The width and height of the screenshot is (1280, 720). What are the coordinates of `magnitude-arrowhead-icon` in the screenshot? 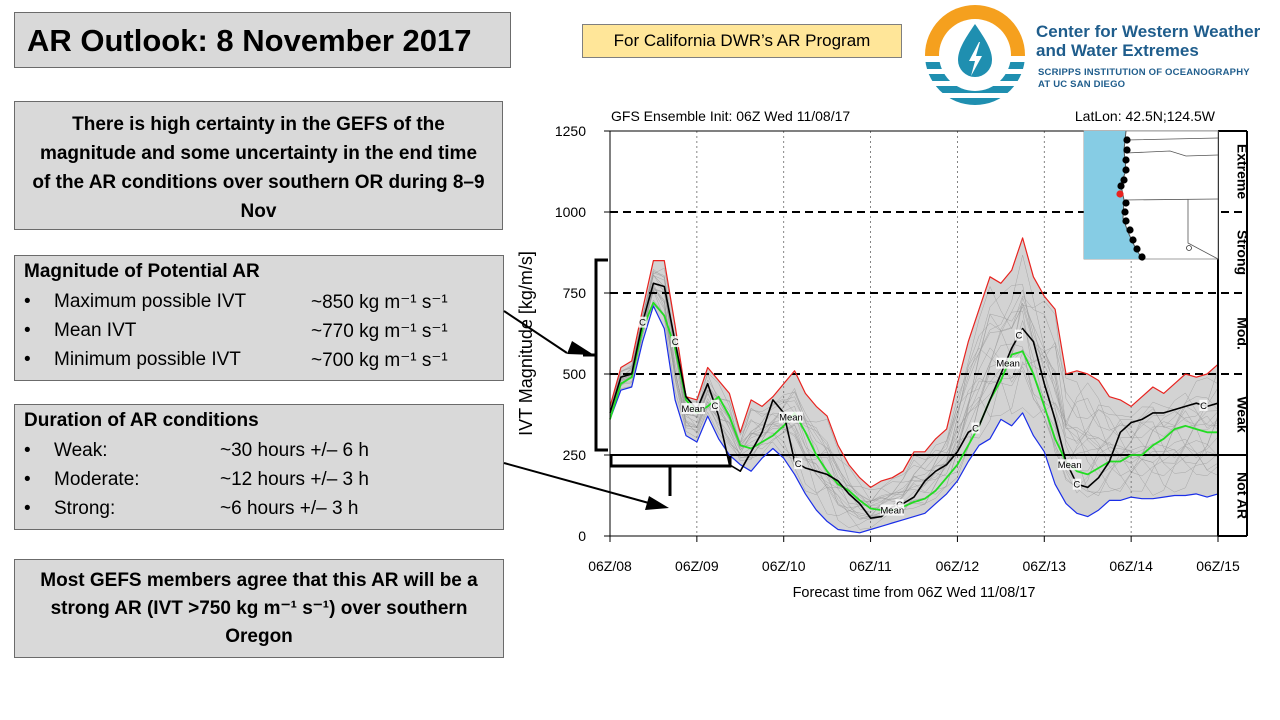 It's located at (580, 348).